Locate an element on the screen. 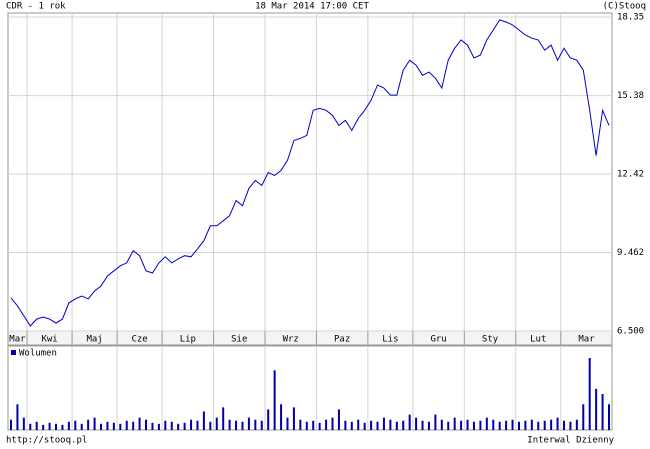 The width and height of the screenshot is (650, 449). x-tick-label: Wrz is located at coordinates (291, 340).